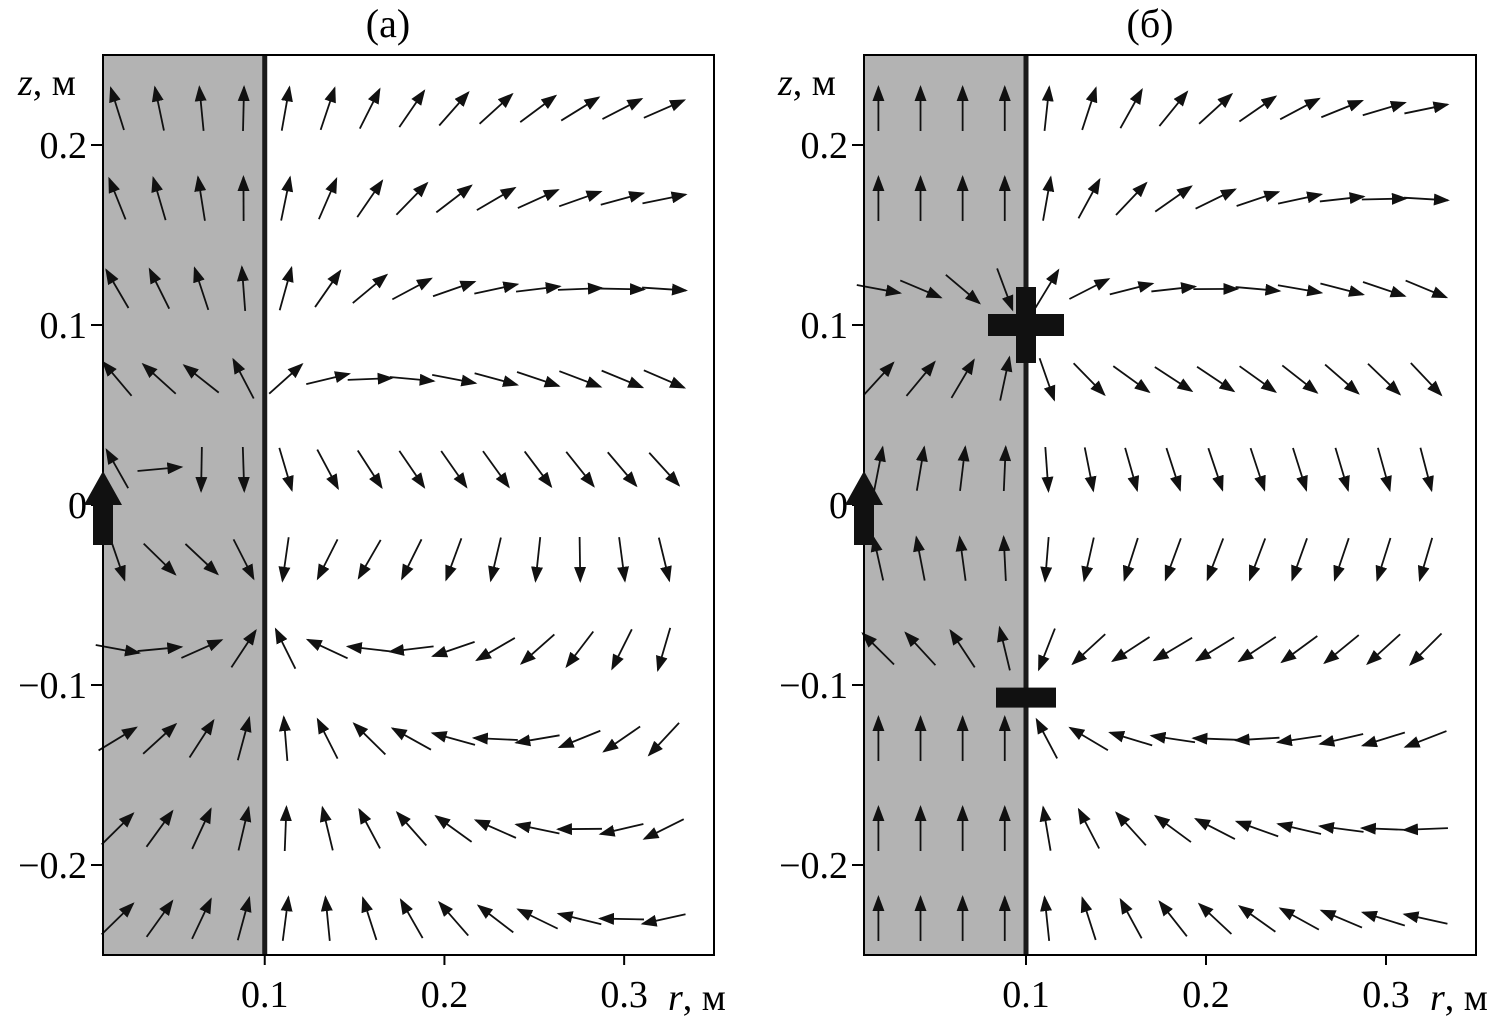 This screenshot has height=1023, width=1498. I want to click on x-tick-label: 0.1, so click(1026, 995).